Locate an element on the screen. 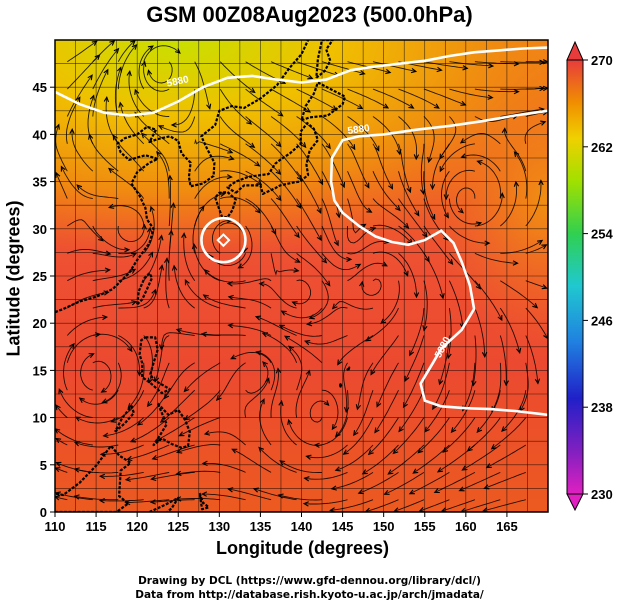 The height and width of the screenshot is (605, 619). colorbar-tick-label: 238 is located at coordinates (602, 407).